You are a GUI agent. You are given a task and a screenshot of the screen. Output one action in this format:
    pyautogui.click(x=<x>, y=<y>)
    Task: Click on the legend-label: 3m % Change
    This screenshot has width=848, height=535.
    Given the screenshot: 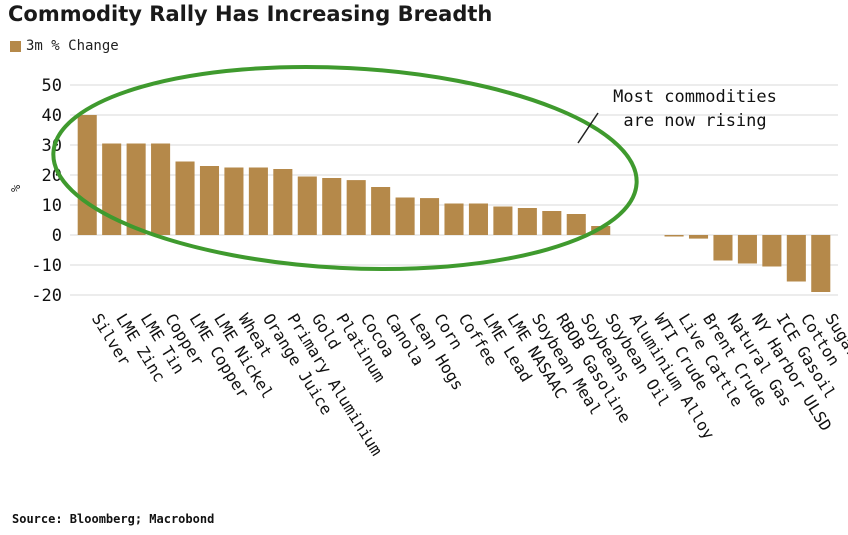 What is the action you would take?
    pyautogui.click(x=72, y=46)
    